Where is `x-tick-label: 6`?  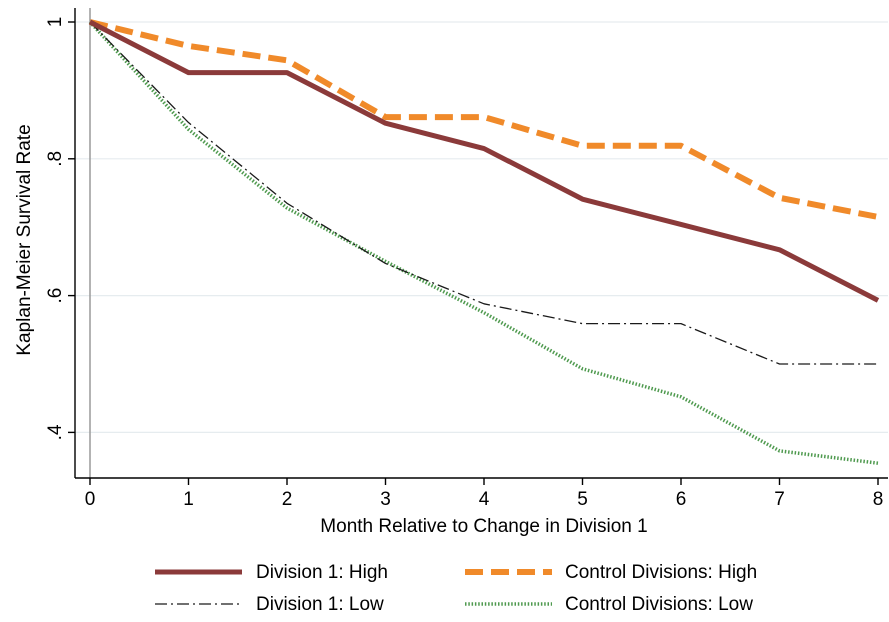 x-tick-label: 6 is located at coordinates (681, 499).